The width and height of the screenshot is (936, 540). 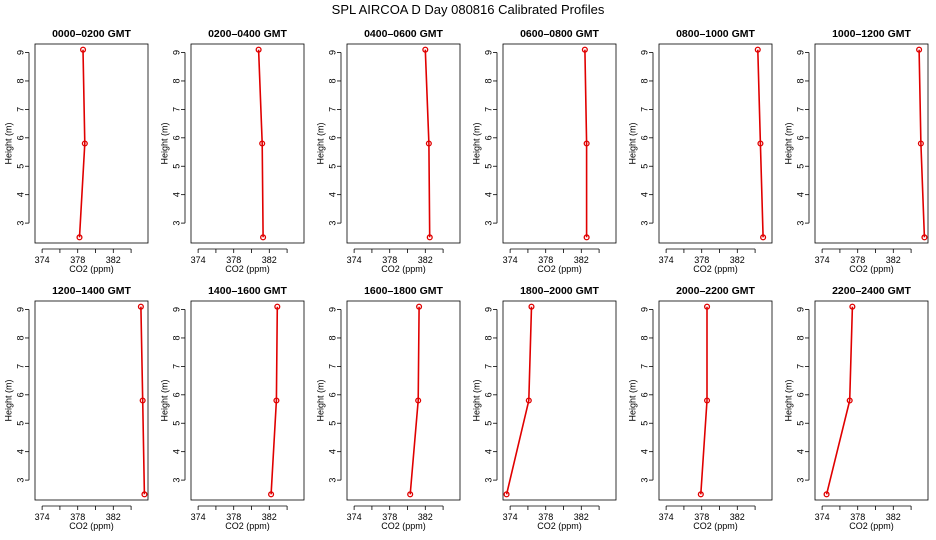 What do you see at coordinates (247, 291) in the screenshot?
I see `panel-title: 1400–1600 GMT` at bounding box center [247, 291].